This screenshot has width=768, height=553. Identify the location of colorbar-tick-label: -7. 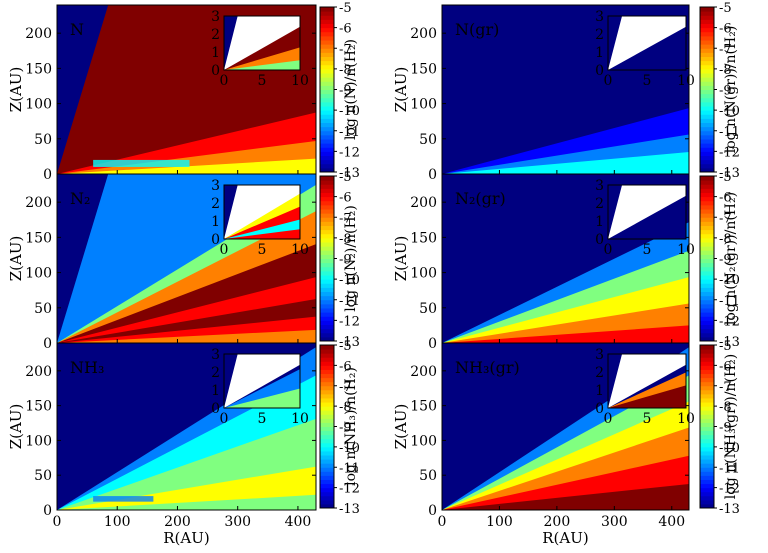
(345, 49).